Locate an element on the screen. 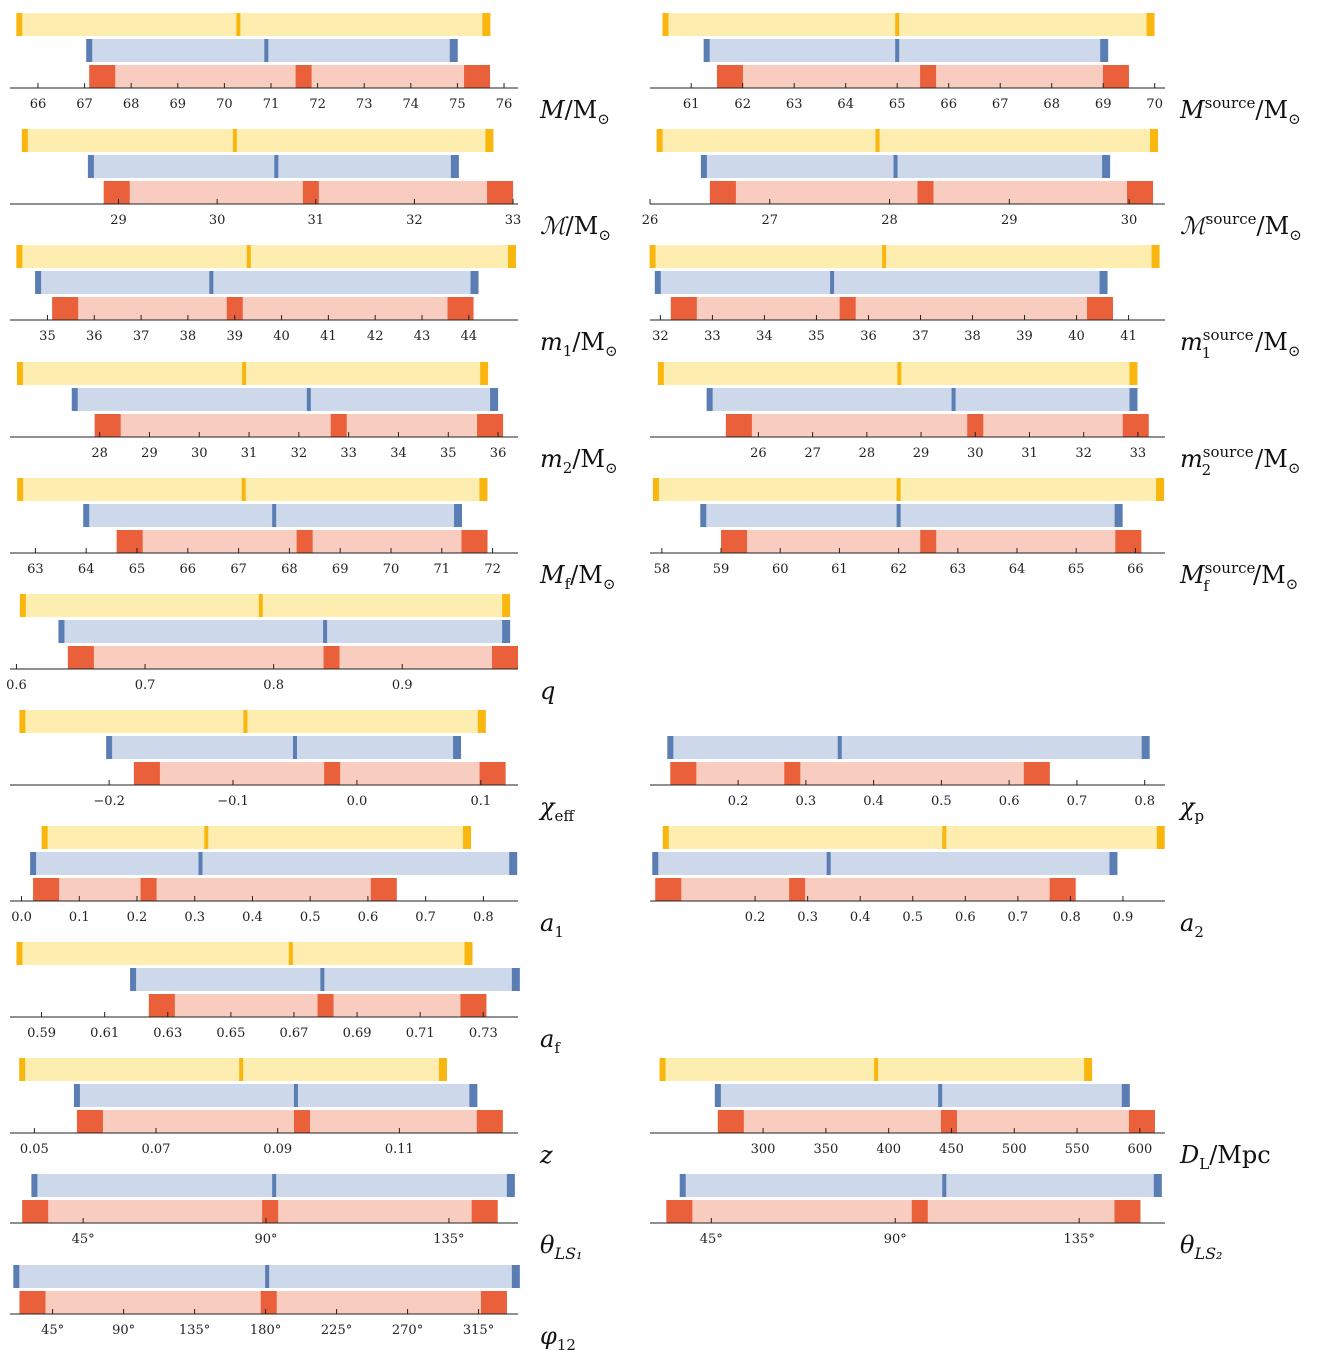 The height and width of the screenshot is (1351, 1338). M_source-blue-median-mark is located at coordinates (897, 50).